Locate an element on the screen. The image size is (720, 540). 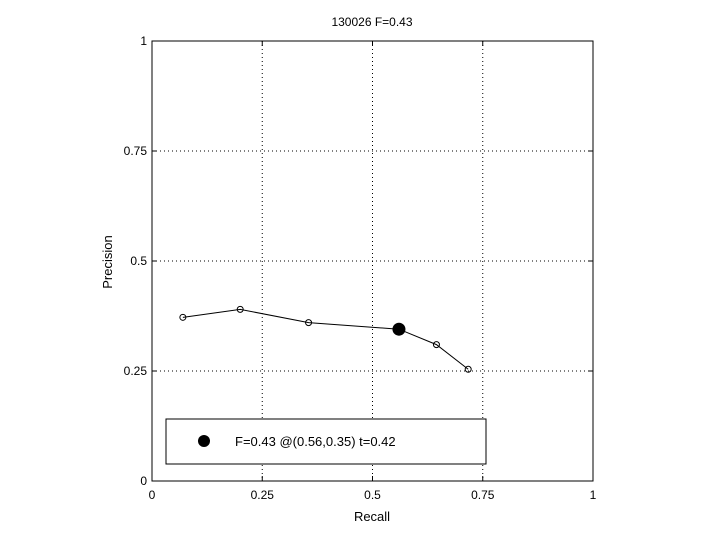
x-axis-label: Recall is located at coordinates (372, 516).